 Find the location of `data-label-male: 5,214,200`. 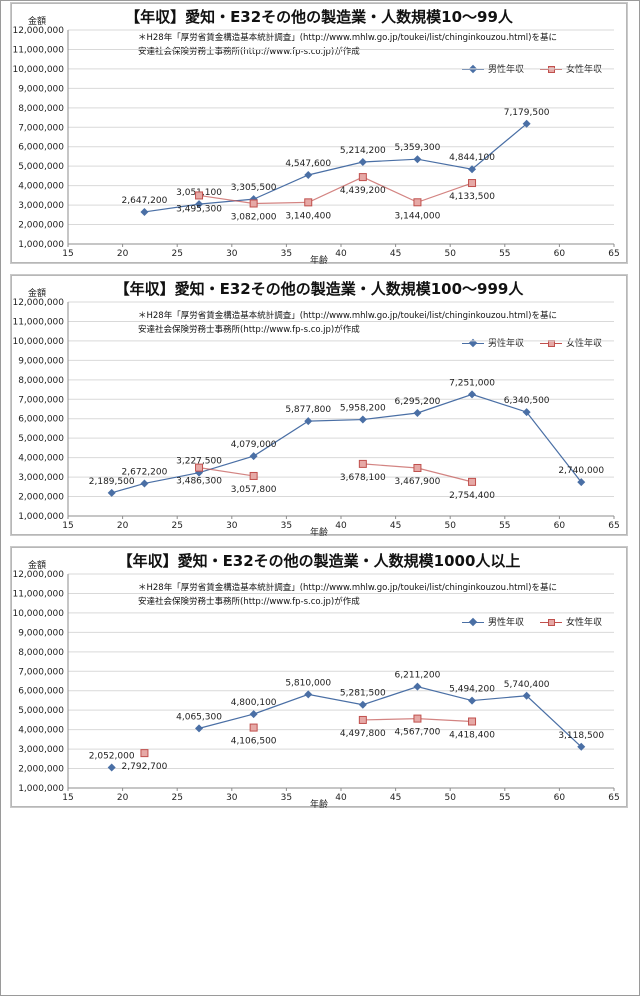

data-label-male: 5,214,200 is located at coordinates (363, 151).